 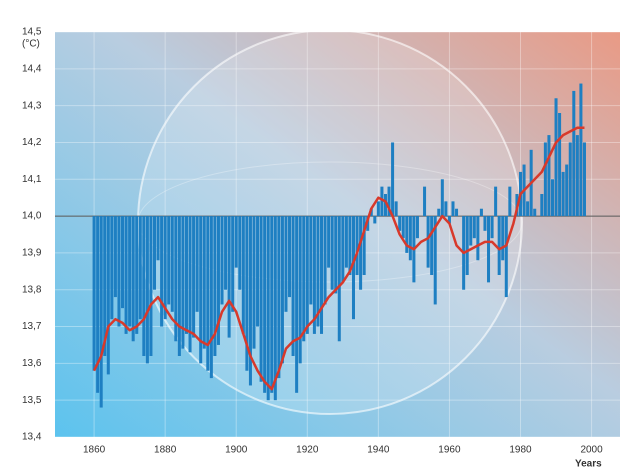 What do you see at coordinates (32, 68) in the screenshot?
I see `y-tick-label: 14,4` at bounding box center [32, 68].